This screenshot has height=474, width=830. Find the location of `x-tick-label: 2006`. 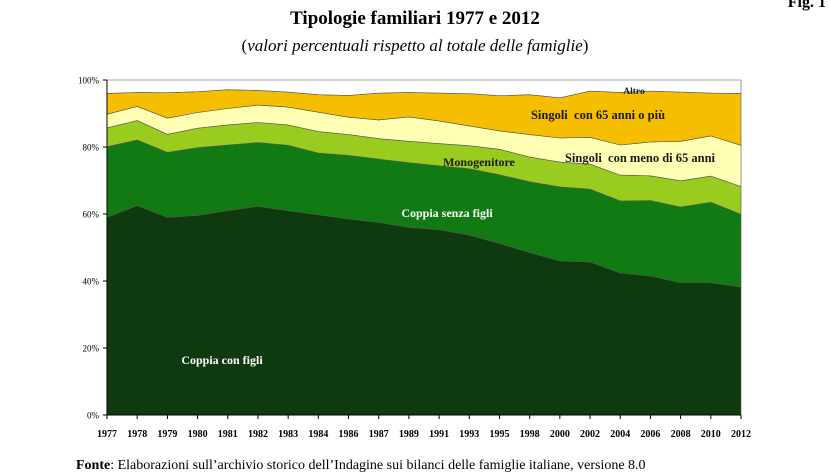

x-tick-label: 2006 is located at coordinates (650, 434).